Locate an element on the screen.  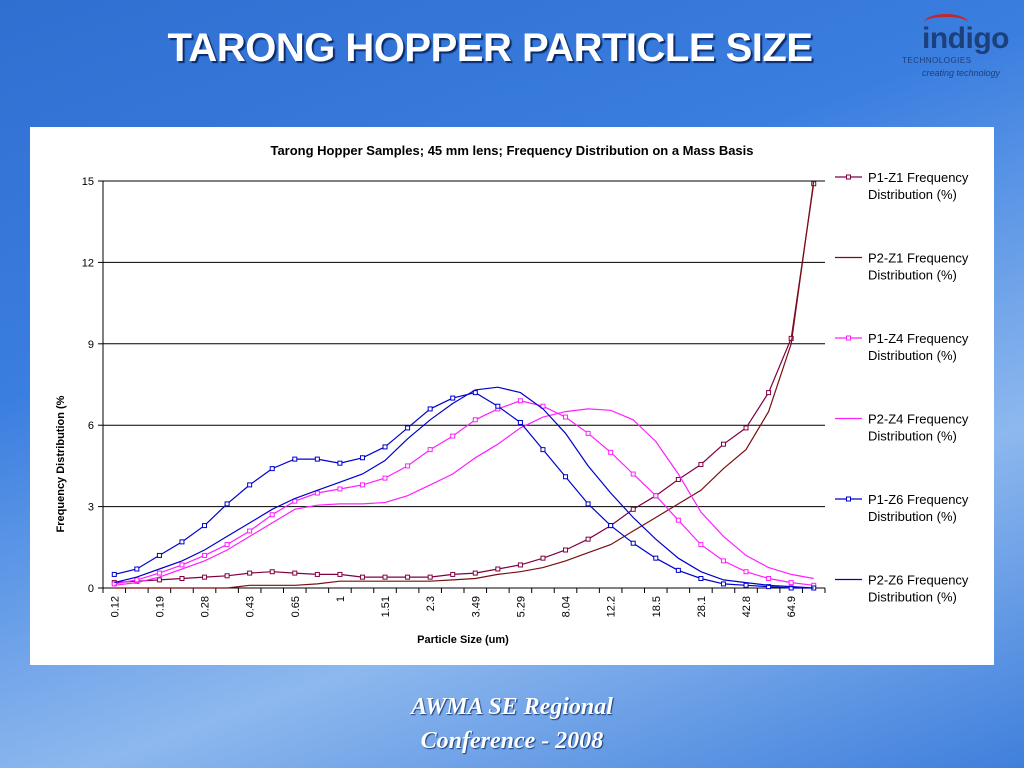
logo-sub: TECHNOLOGIES is located at coordinates (937, 60).